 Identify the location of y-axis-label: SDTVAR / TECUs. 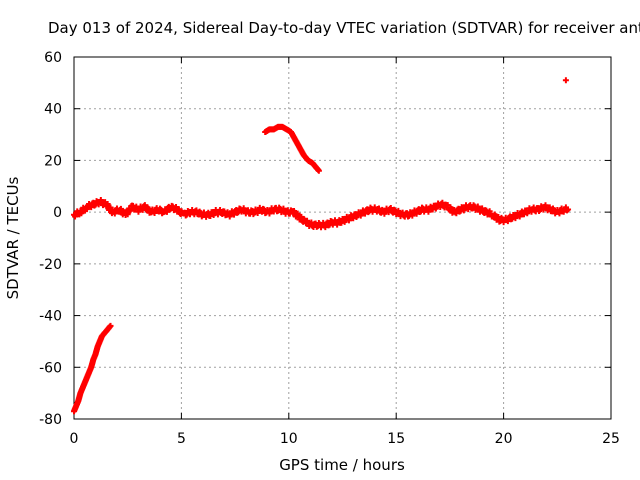
(13, 237).